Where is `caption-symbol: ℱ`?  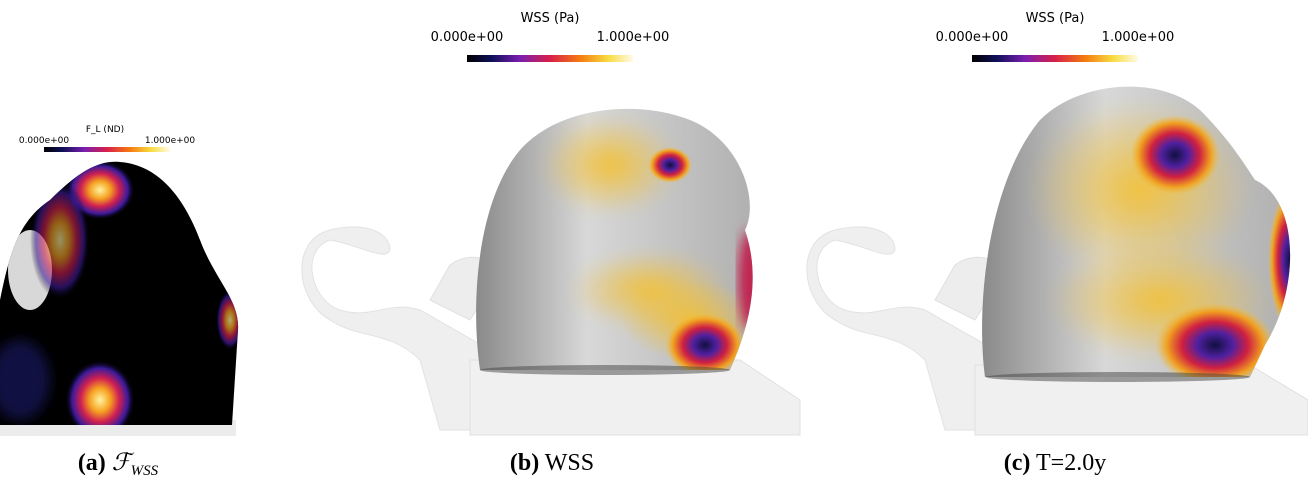 caption-symbol: ℱ is located at coordinates (123, 463).